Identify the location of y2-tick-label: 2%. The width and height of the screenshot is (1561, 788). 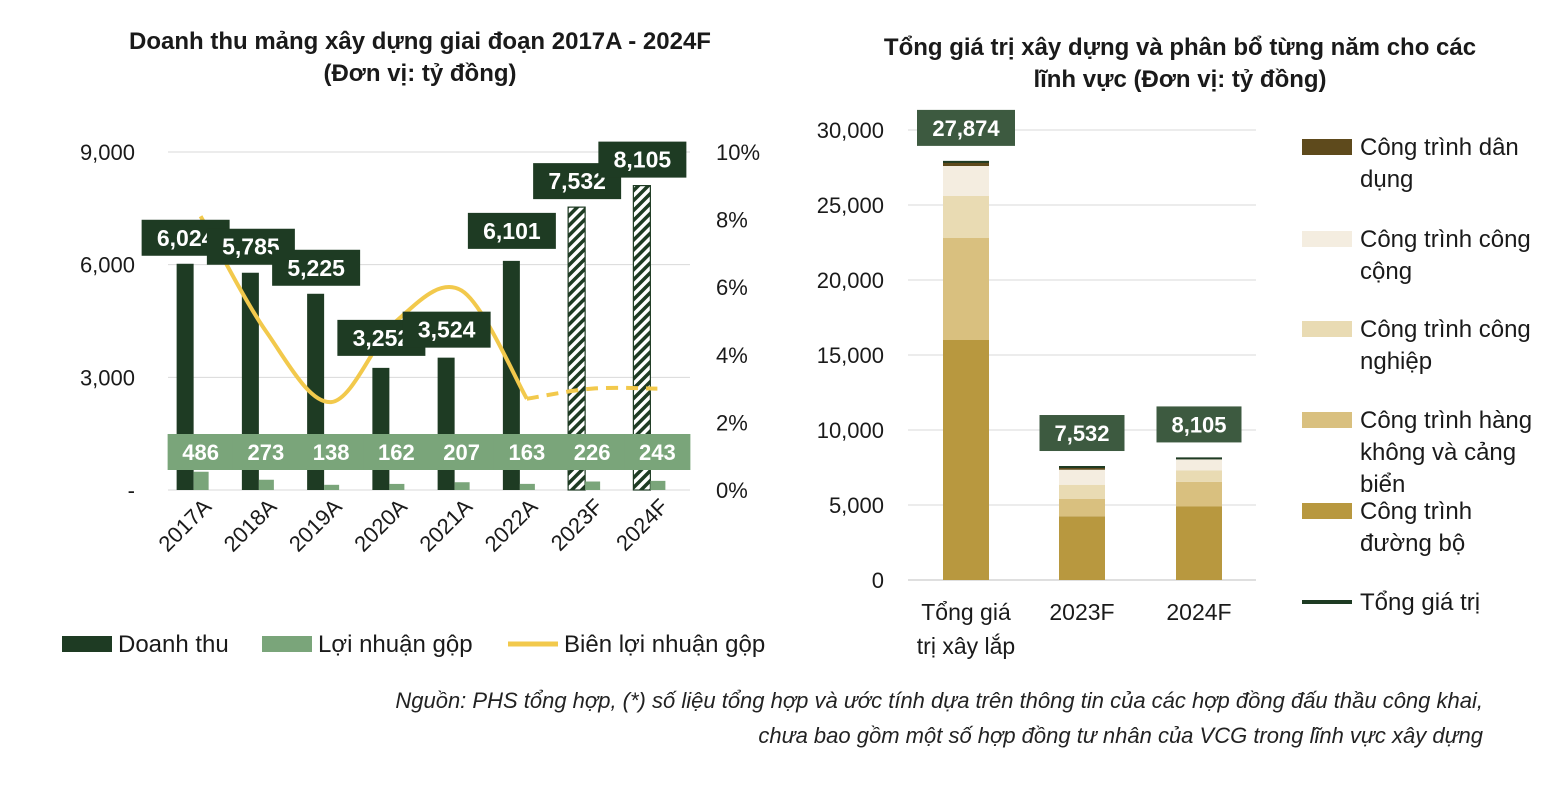
(732, 422).